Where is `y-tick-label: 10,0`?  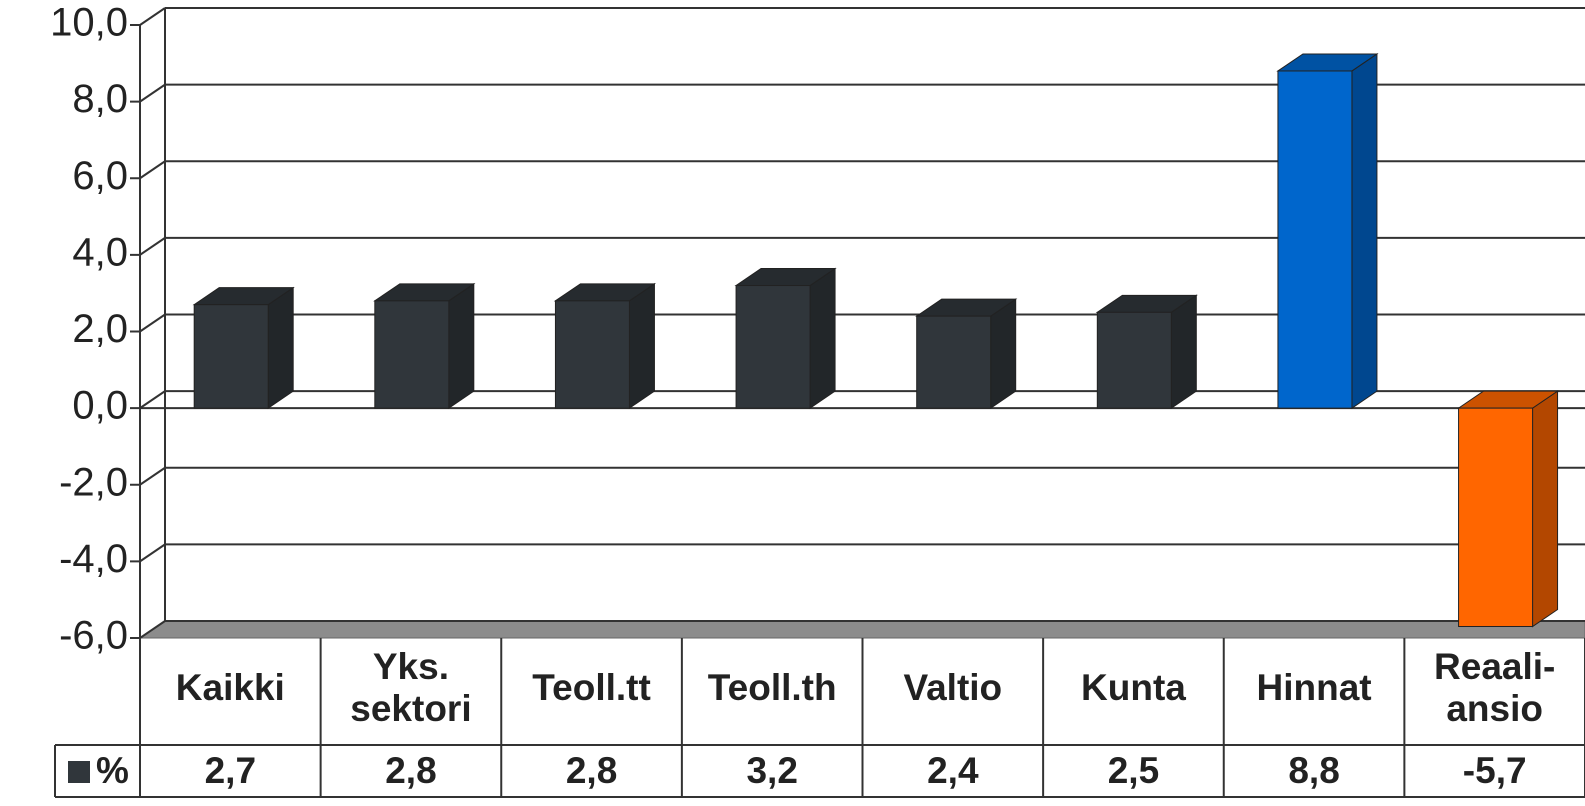
y-tick-label: 10,0 is located at coordinates (89, 23).